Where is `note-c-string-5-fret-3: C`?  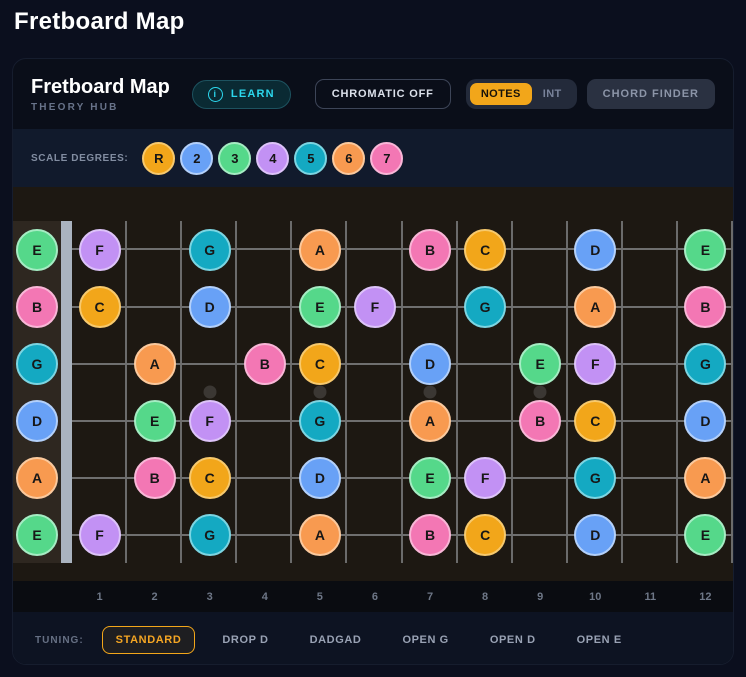
note-c-string-5-fret-3: C is located at coordinates (209, 477).